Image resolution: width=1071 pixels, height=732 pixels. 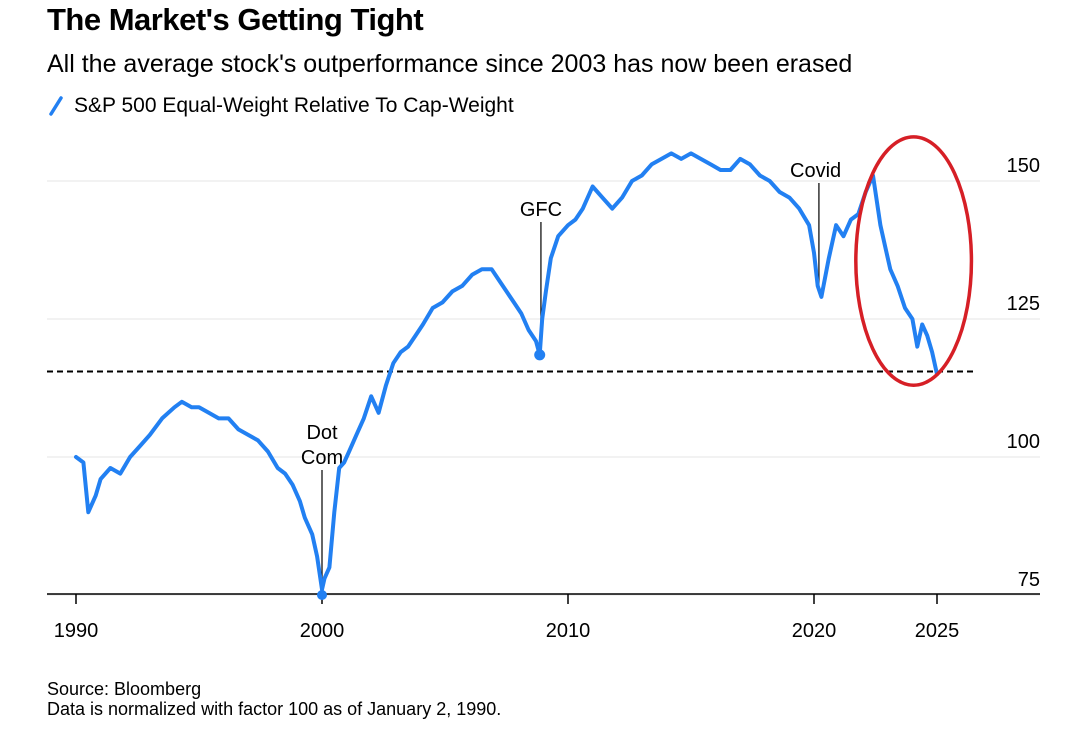 I want to click on x-tick-label-2000: 2000, so click(x=322, y=631).